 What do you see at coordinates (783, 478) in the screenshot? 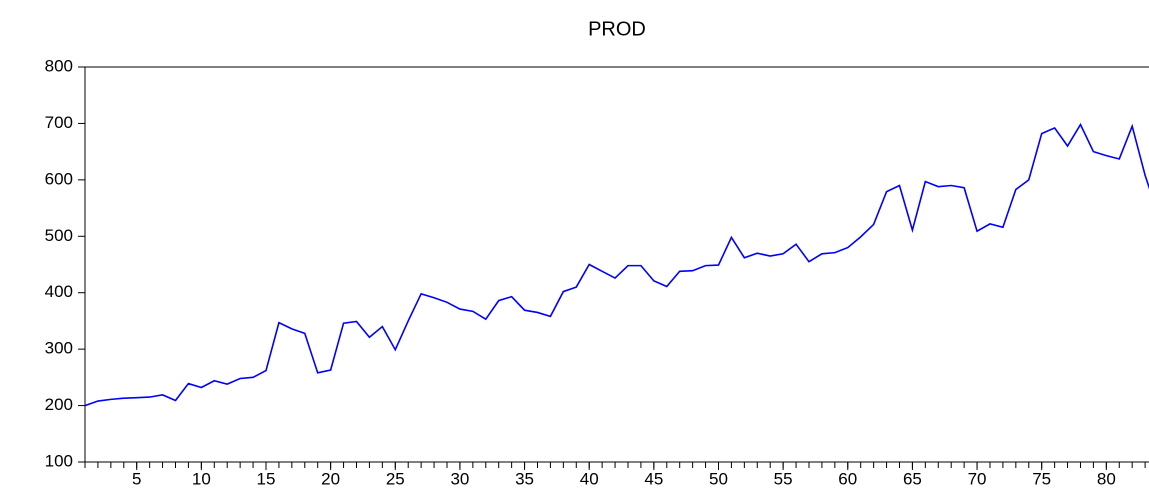
I see `x-tick-label: 55` at bounding box center [783, 478].